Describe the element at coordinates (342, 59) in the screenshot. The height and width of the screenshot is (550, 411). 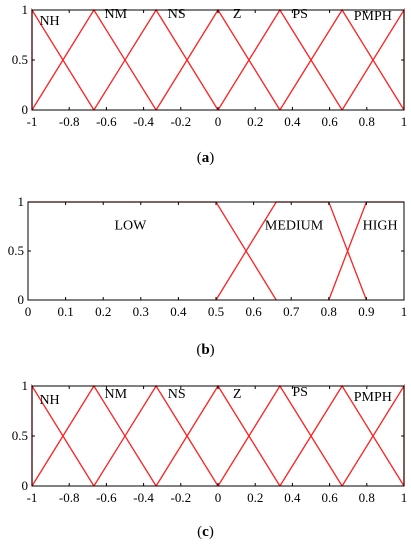
I see `mf-line-pm` at that location.